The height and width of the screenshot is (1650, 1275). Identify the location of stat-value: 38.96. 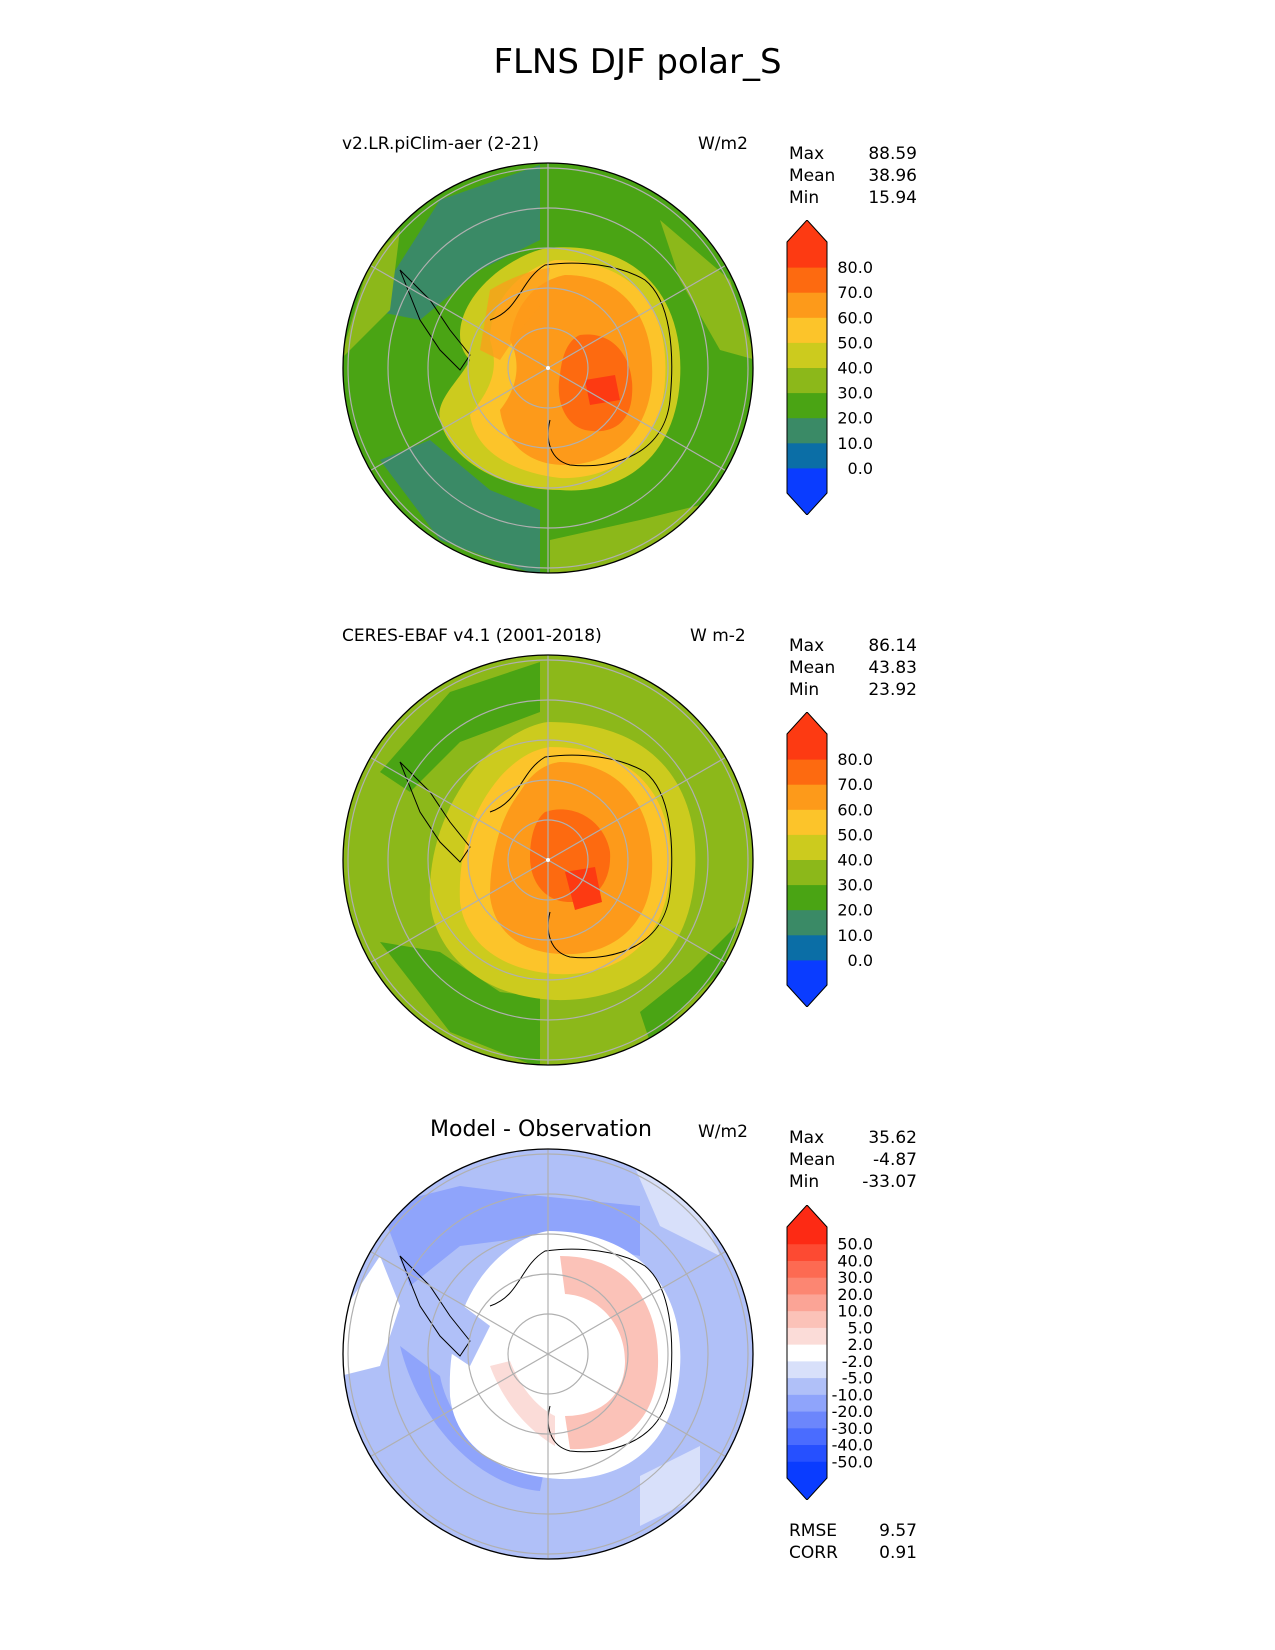
(892, 176).